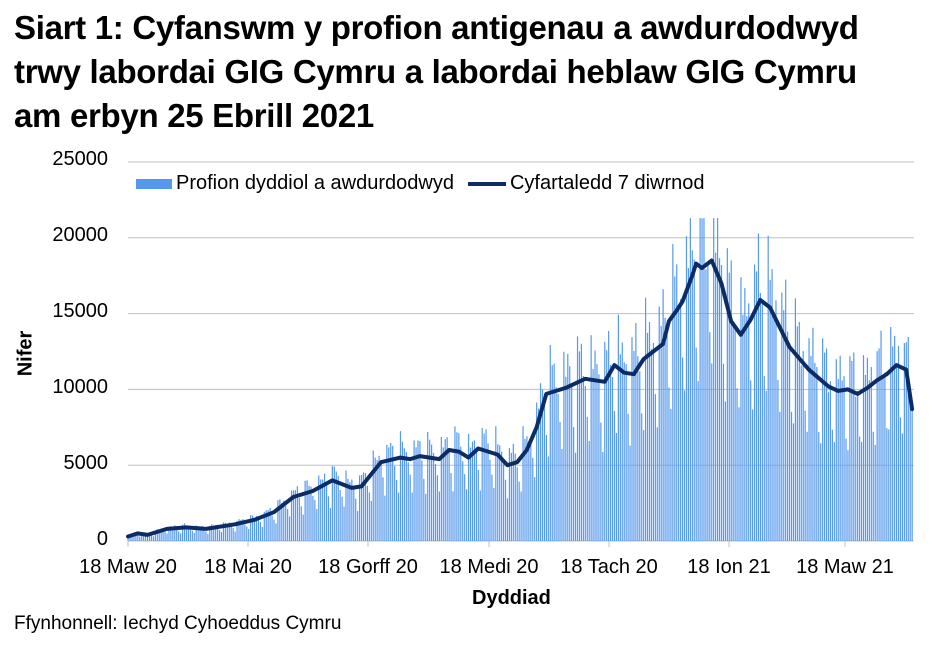 This screenshot has height=650, width=940. What do you see at coordinates (86, 463) in the screenshot?
I see `y-tick: 5000` at bounding box center [86, 463].